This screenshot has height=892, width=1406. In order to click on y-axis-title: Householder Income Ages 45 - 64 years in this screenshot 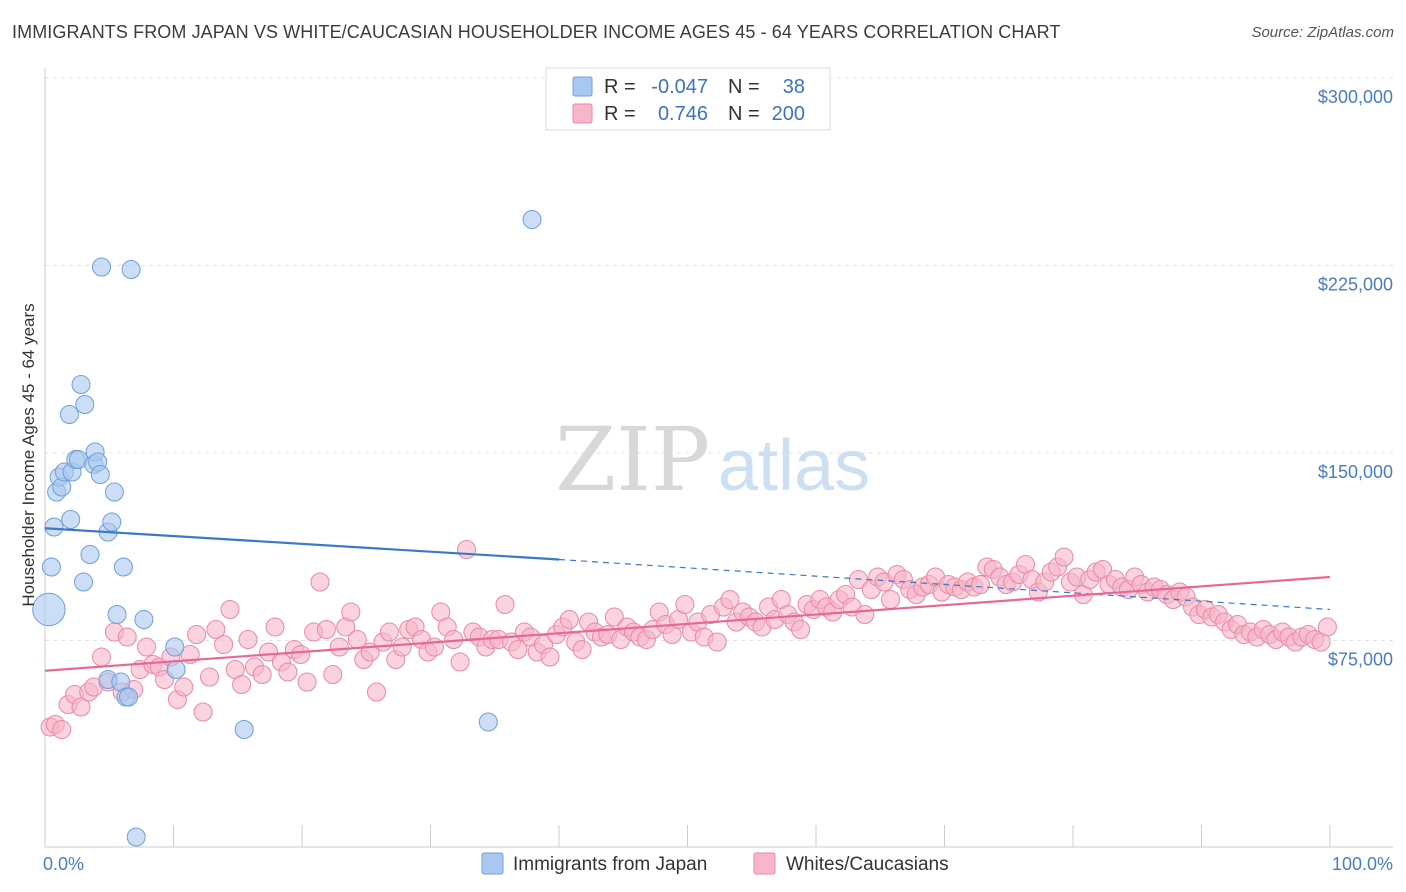, I will do `click(28, 454)`.